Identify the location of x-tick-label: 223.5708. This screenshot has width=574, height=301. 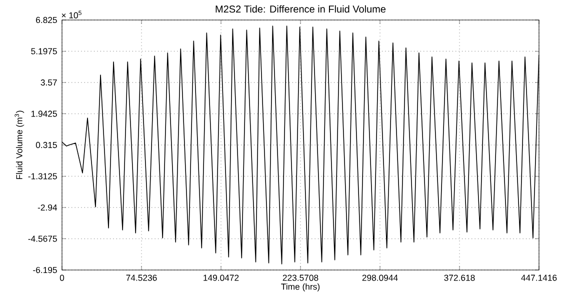
(300, 277).